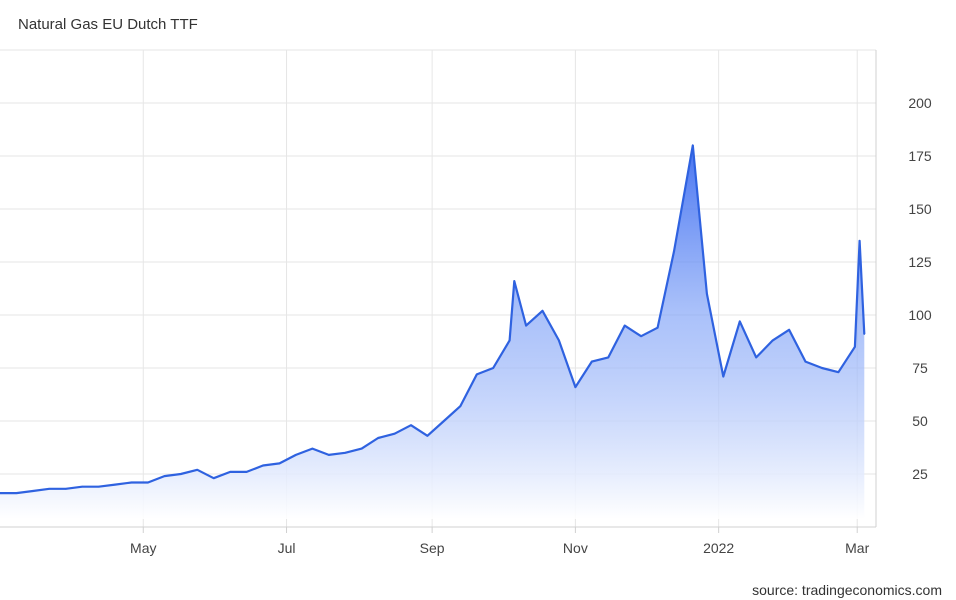  What do you see at coordinates (920, 209) in the screenshot?
I see `y-tick-label: 150` at bounding box center [920, 209].